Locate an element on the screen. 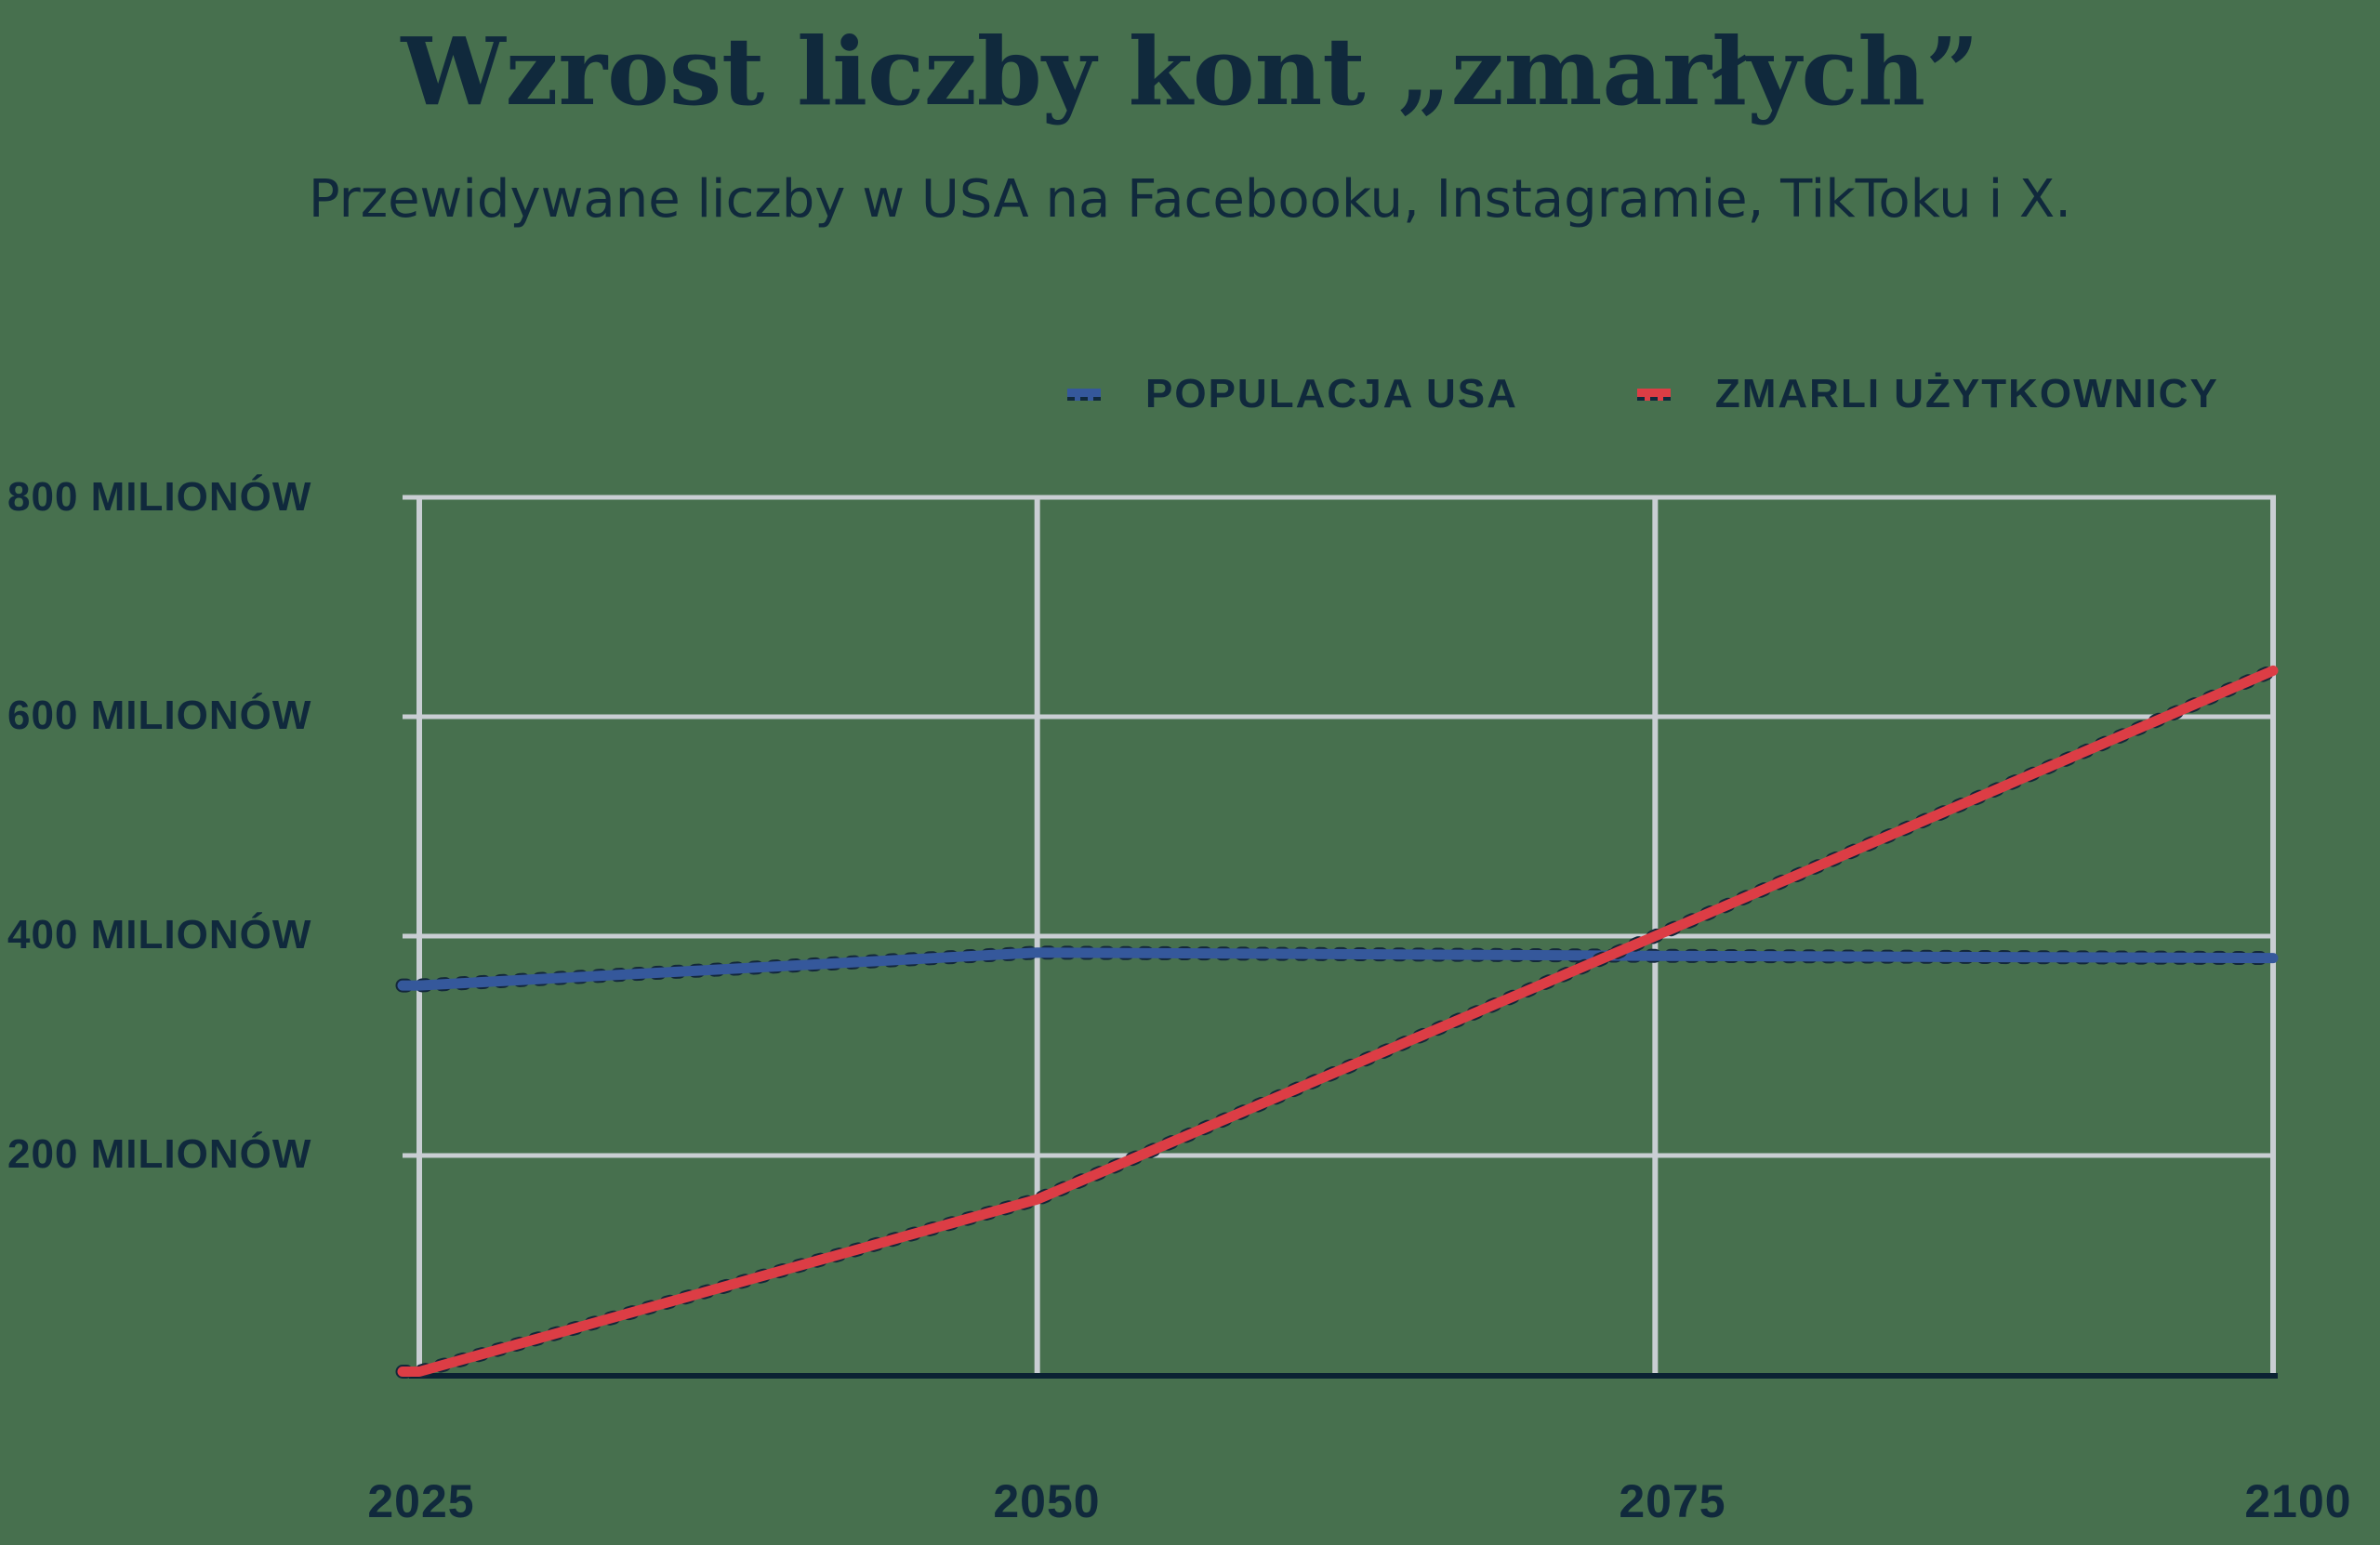  x-tick-2100: 2100 is located at coordinates (2298, 1501).